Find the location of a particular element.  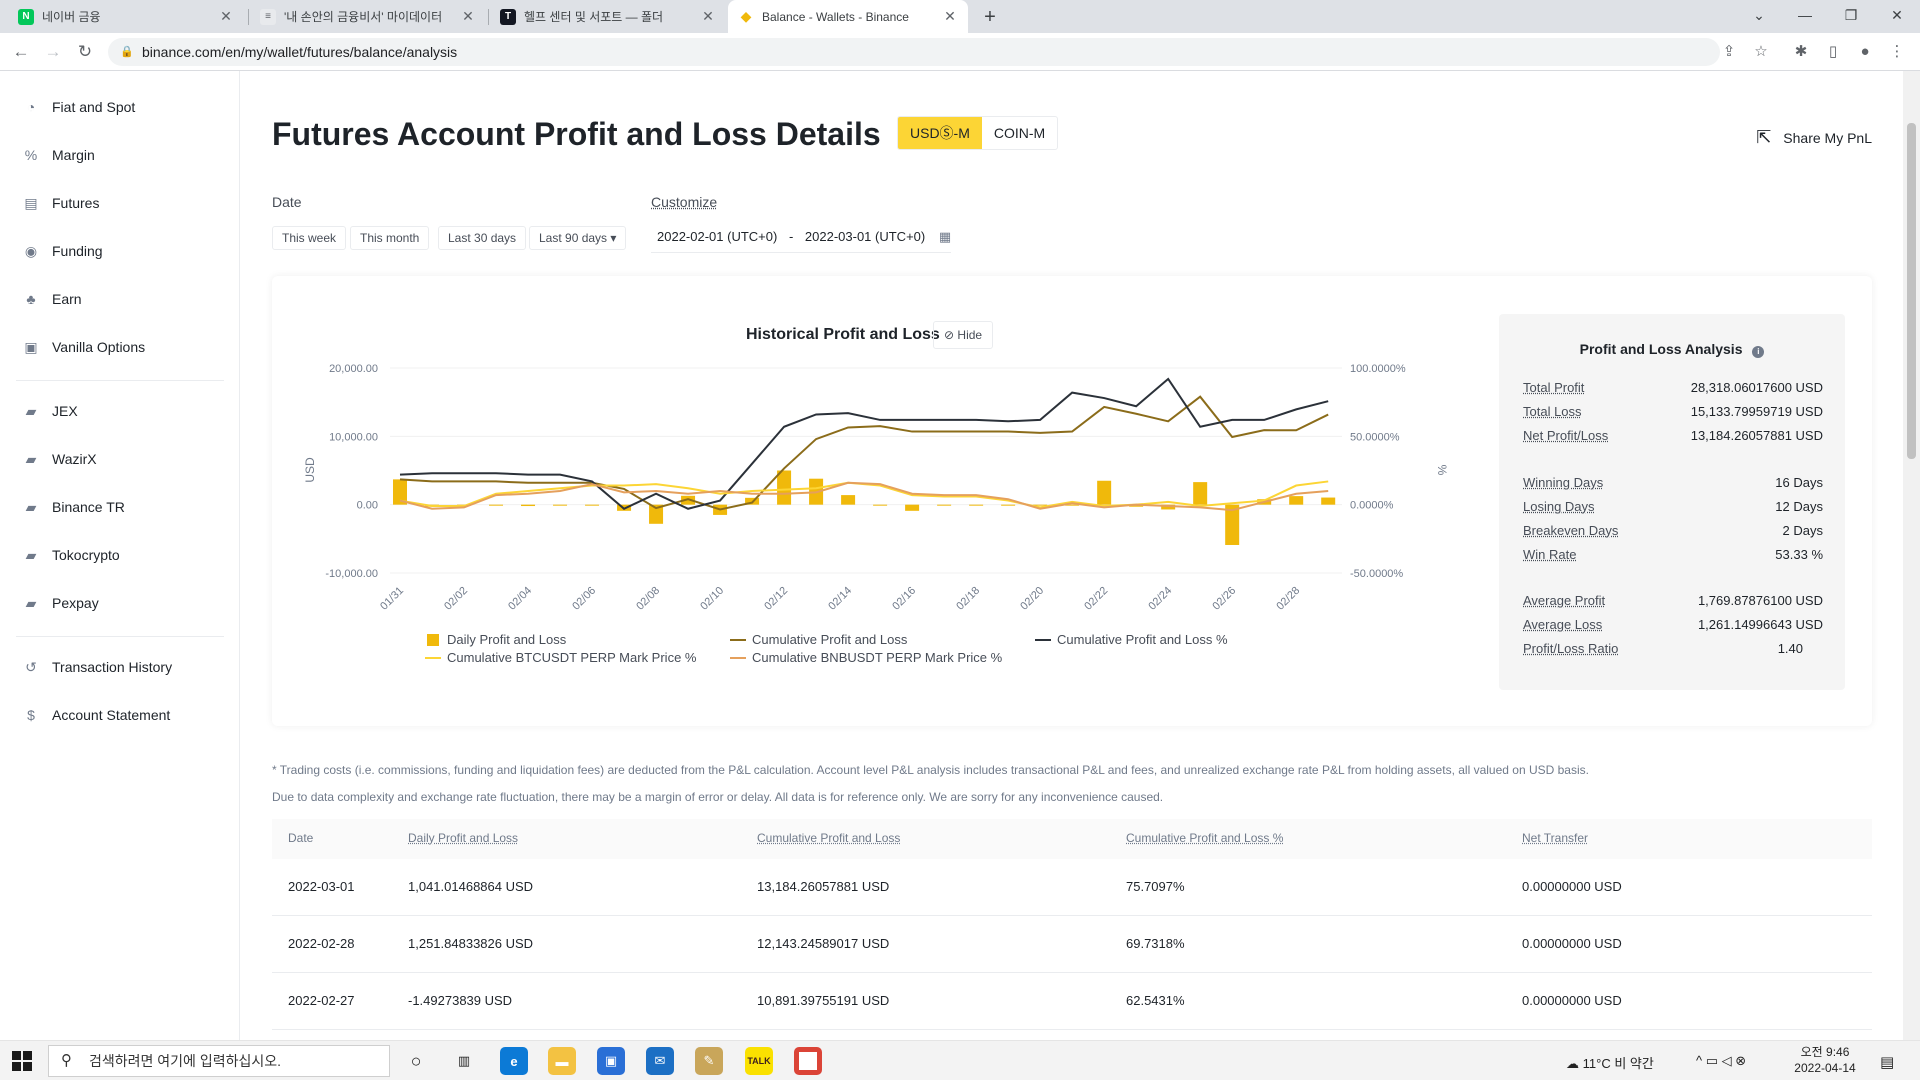

windows-start-icon is located at coordinates (22, 1061).